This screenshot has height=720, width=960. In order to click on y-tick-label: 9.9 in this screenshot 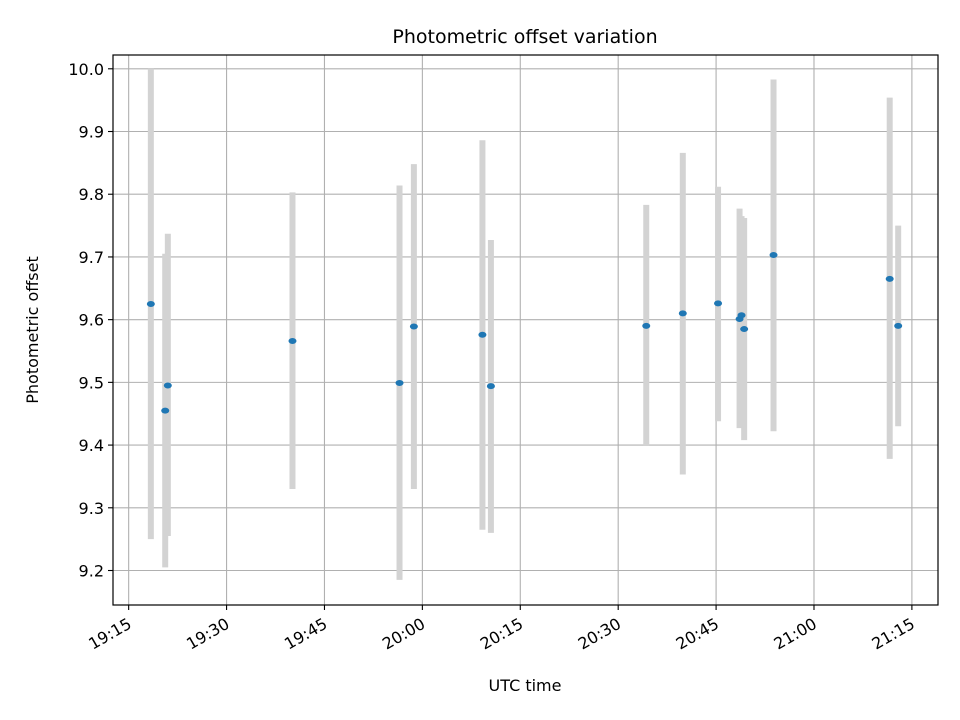, I will do `click(91, 132)`.